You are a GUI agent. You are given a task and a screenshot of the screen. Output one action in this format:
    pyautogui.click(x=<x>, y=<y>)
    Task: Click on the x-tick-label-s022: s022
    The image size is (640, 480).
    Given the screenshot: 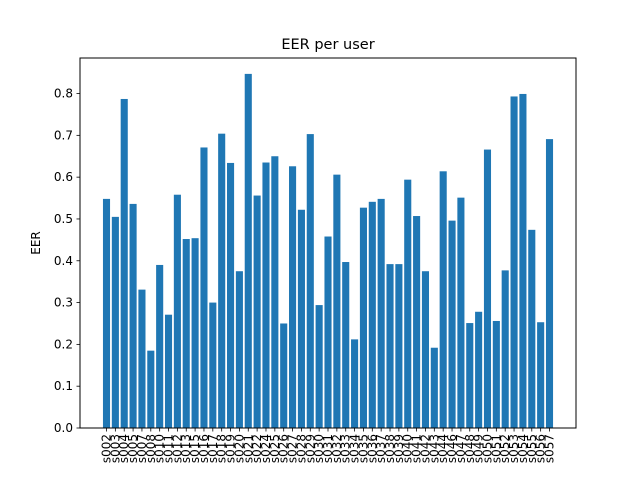 What is the action you would take?
    pyautogui.click(x=257, y=448)
    